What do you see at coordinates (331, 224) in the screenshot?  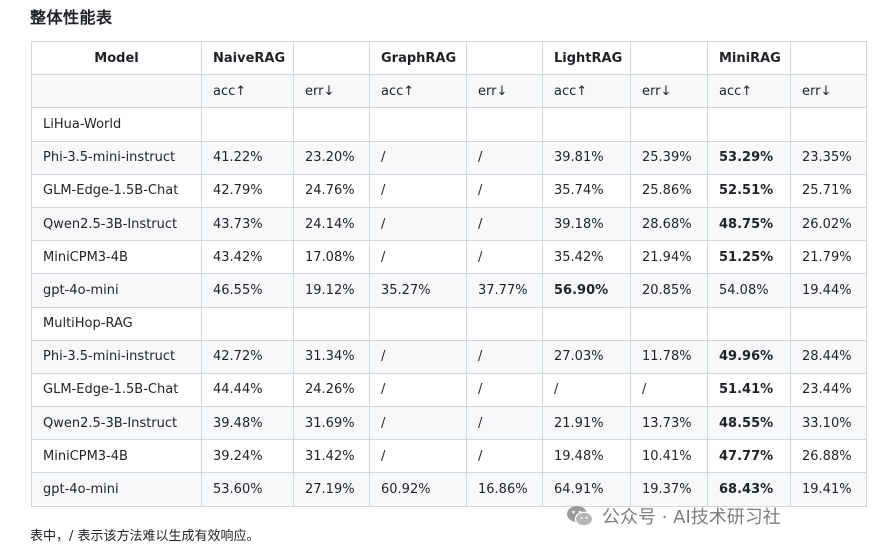 I see `value-cell: 24.14%` at bounding box center [331, 224].